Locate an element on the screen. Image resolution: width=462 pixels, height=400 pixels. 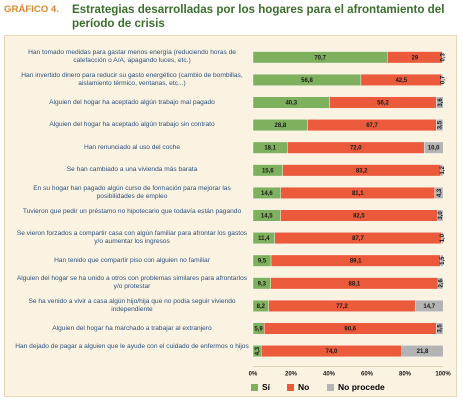
data-label: 9,3 is located at coordinates (262, 284).